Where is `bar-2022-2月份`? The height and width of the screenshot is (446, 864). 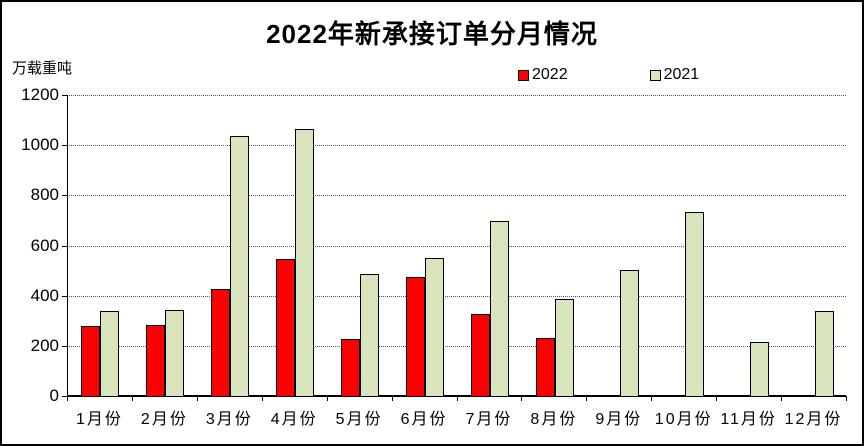 bar-2022-2月份 is located at coordinates (156, 360).